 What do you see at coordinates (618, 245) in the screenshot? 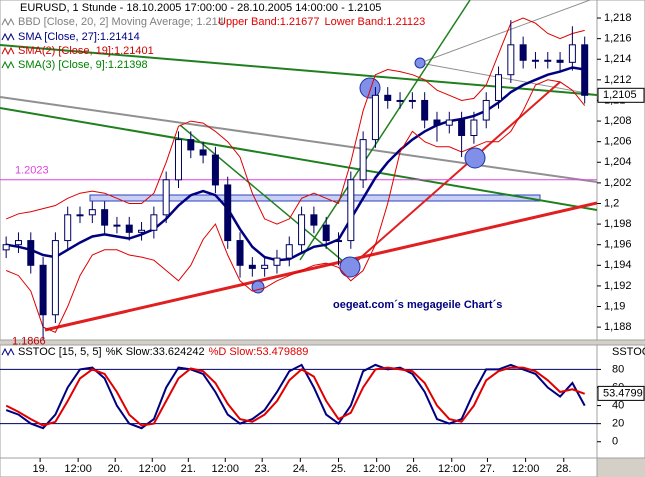
I see `y-tick-label: 1,196` at bounding box center [618, 245].